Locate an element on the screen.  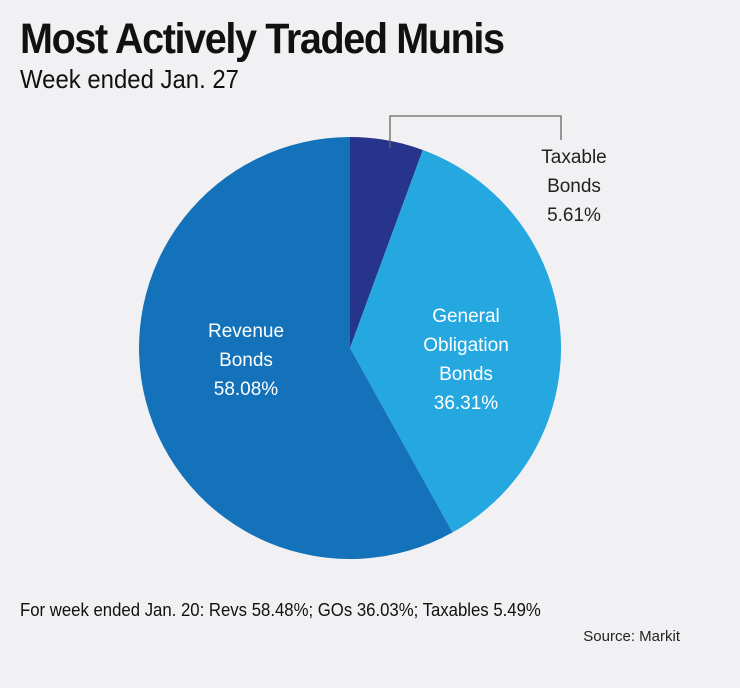
source-note: Source: Markit is located at coordinates (631, 636).